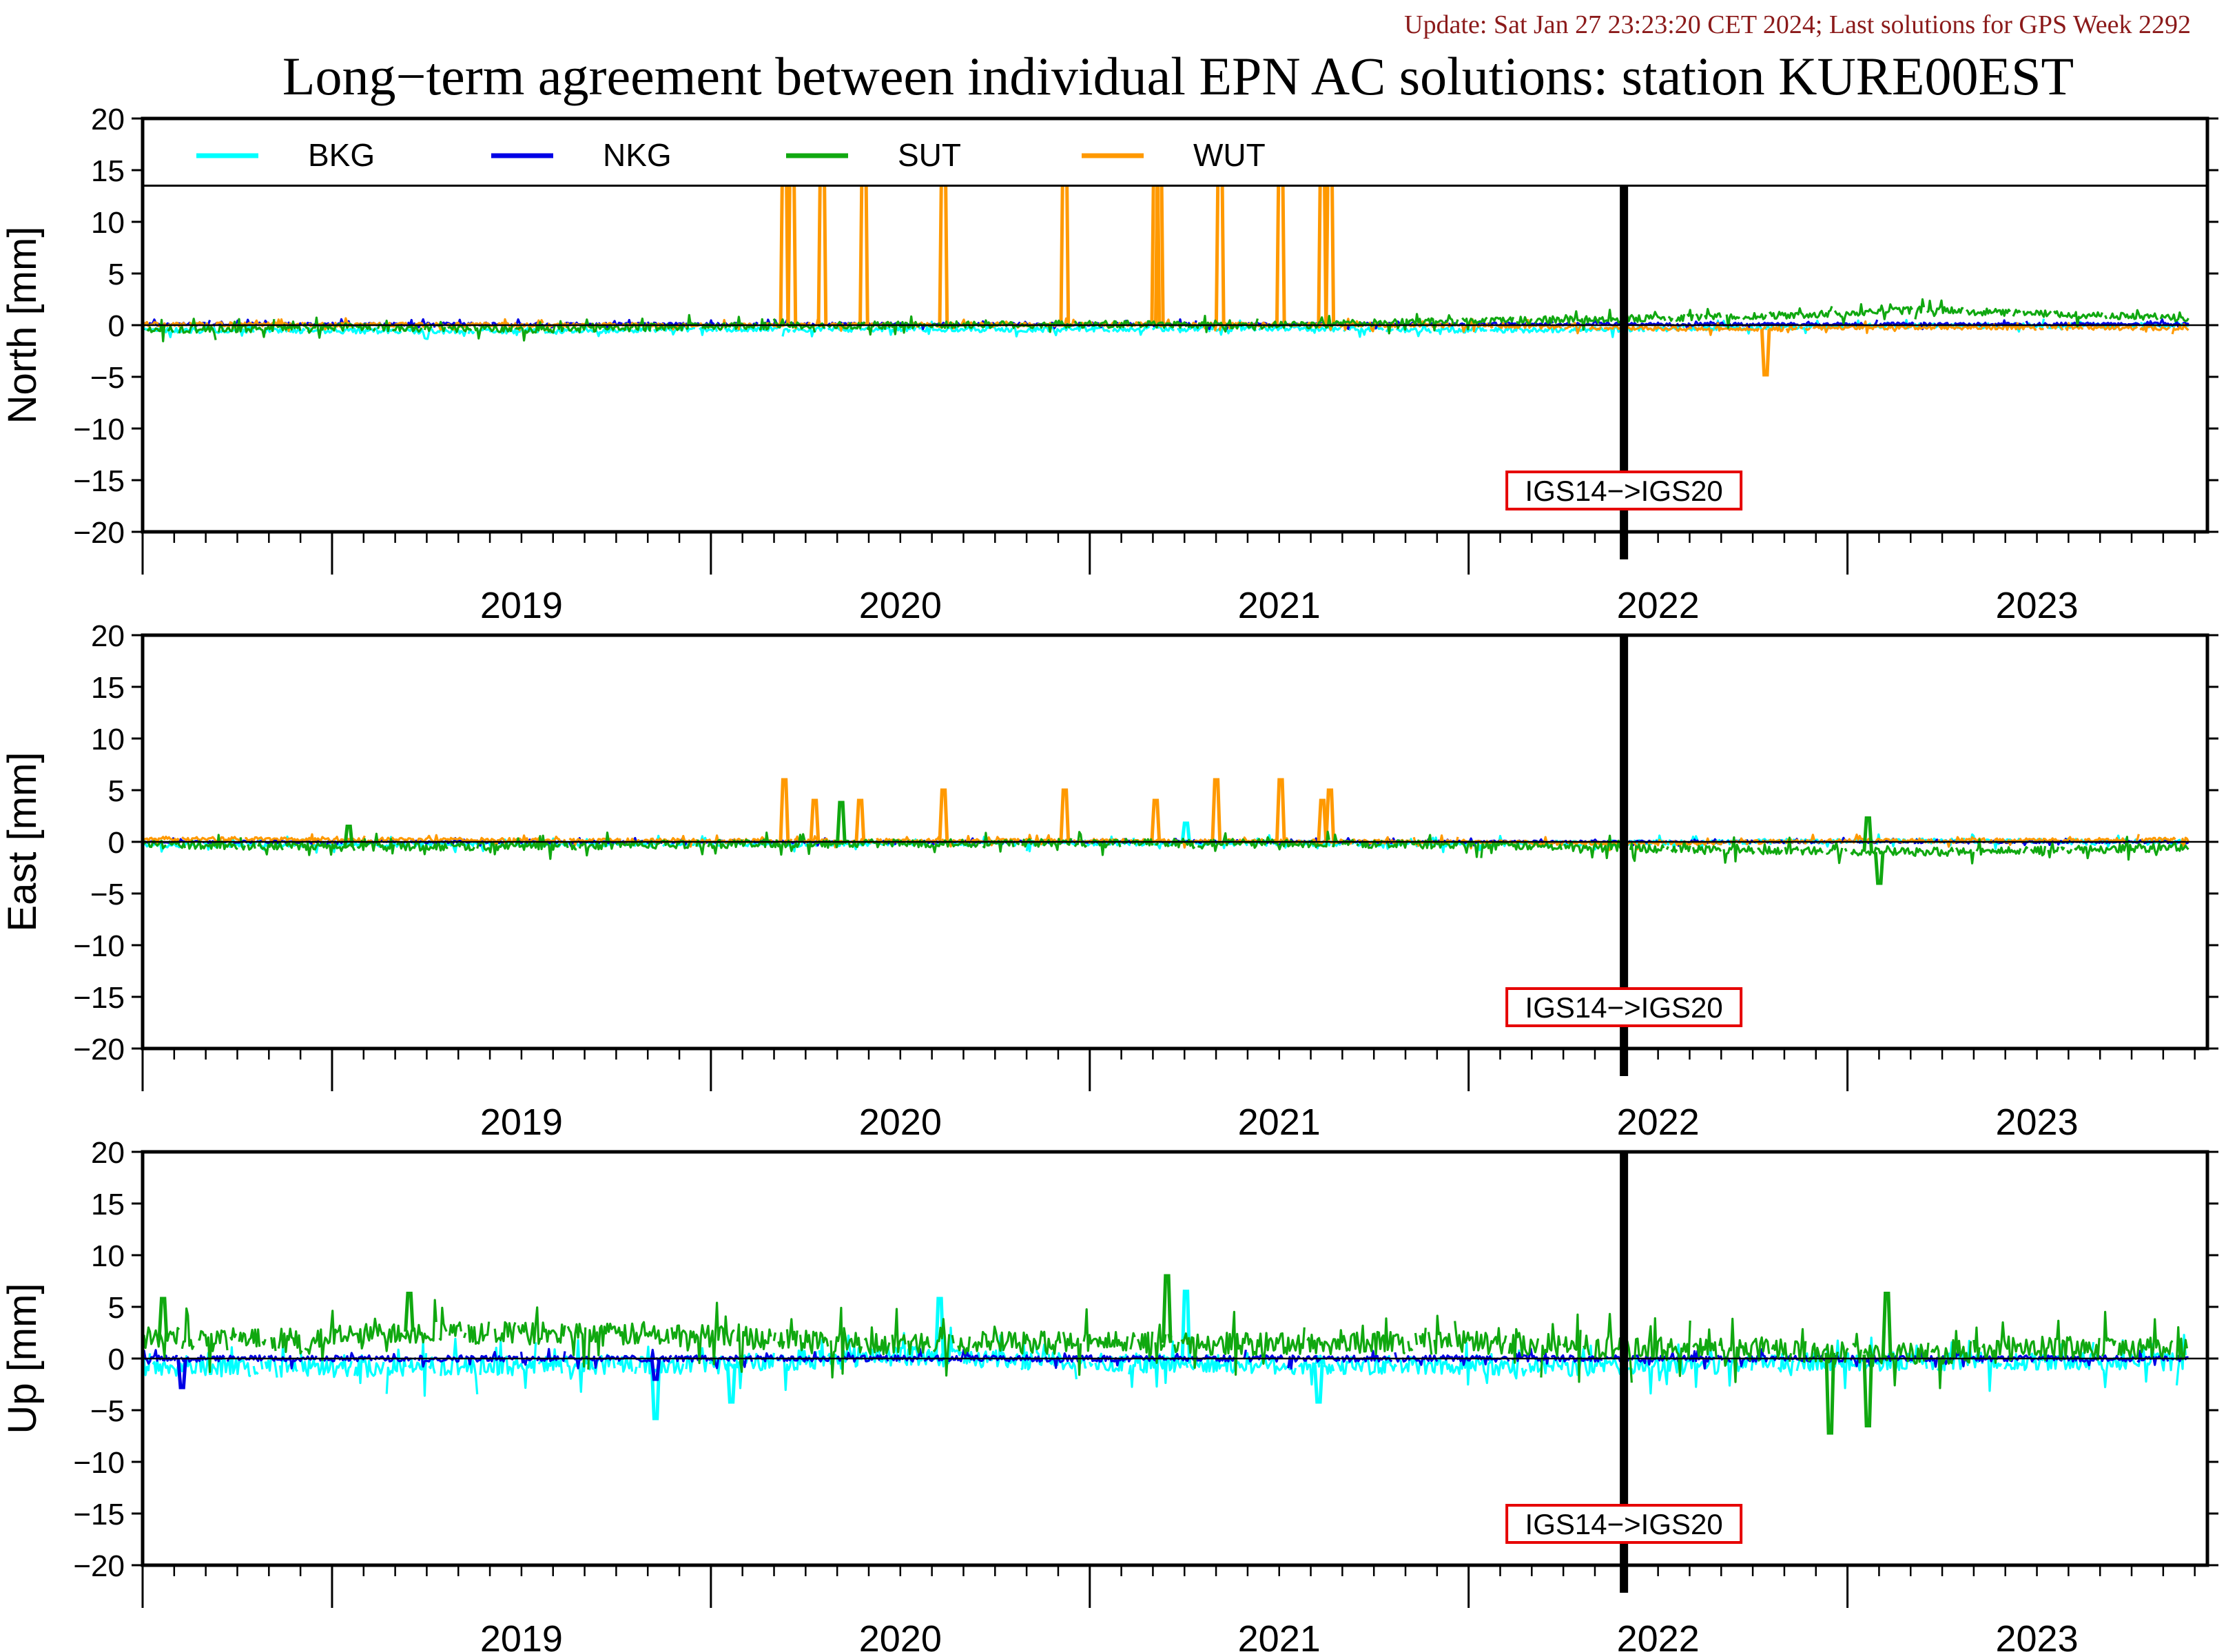  What do you see at coordinates (1166, 329) in the screenshot?
I see `series-bkg` at bounding box center [1166, 329].